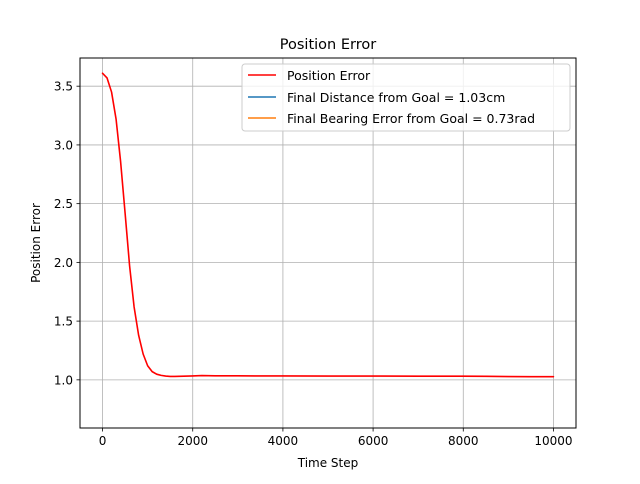  What do you see at coordinates (553, 441) in the screenshot?
I see `x-tick-label: 10000` at bounding box center [553, 441].